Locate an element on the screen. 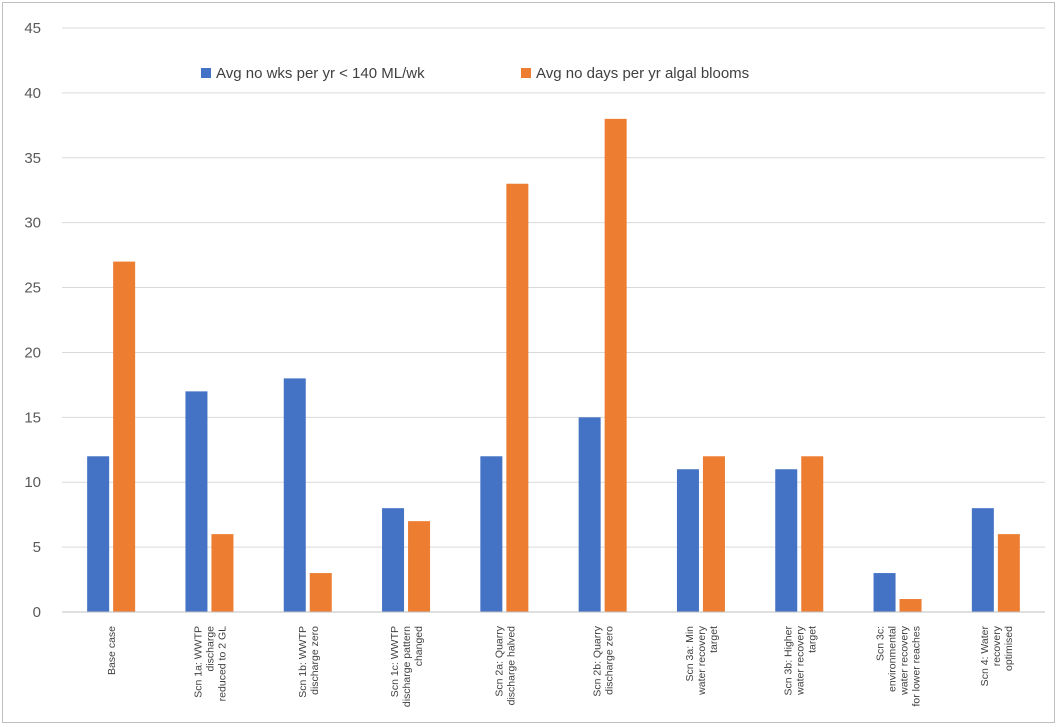 This screenshot has height=727, width=1059. category-label-3: Scn 1c: WWTP discharge pattern changed is located at coordinates (407, 666).